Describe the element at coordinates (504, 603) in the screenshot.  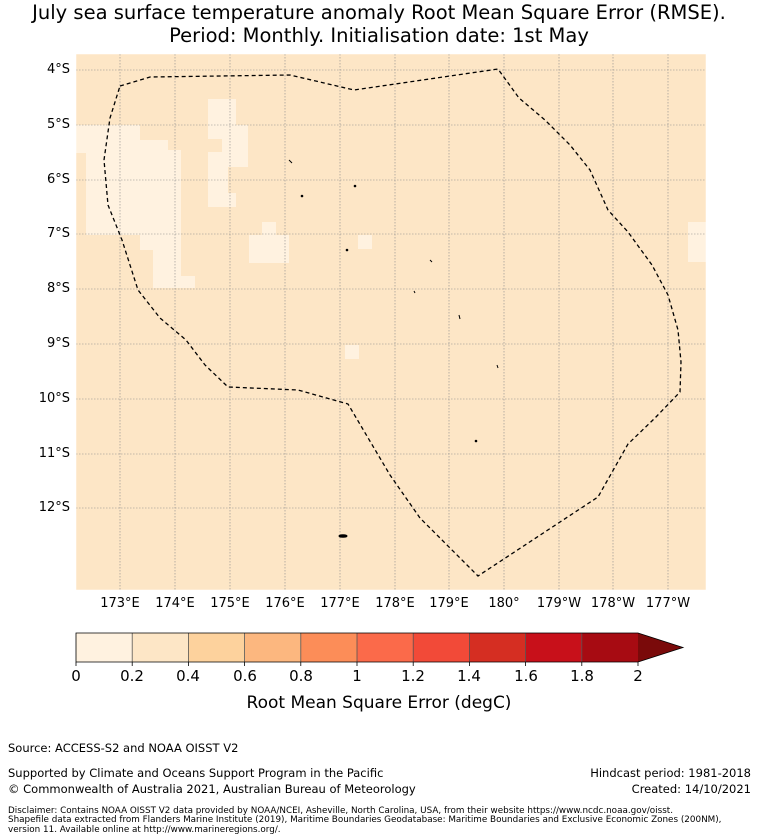
I see `lon-label-180: 180°` at that location.